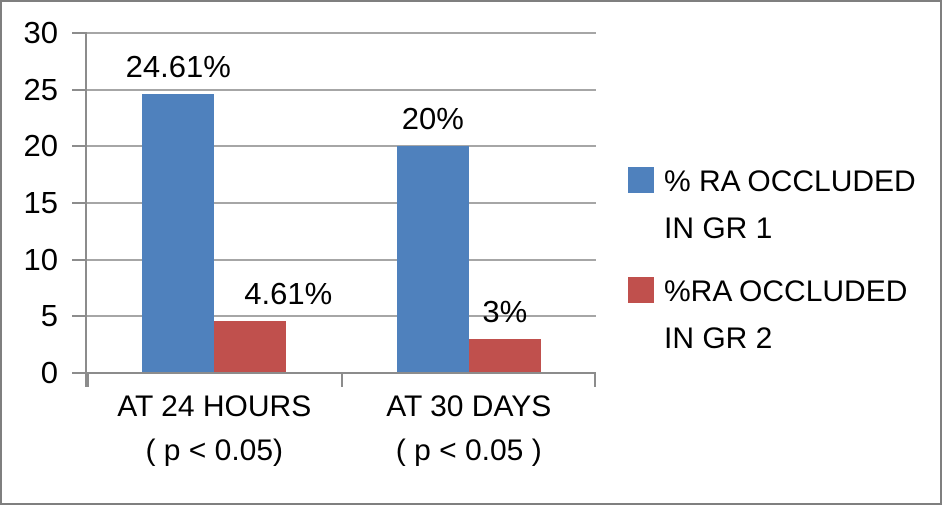 This screenshot has height=505, width=942. I want to click on bar-value-label: 24.61%, so click(178, 66).